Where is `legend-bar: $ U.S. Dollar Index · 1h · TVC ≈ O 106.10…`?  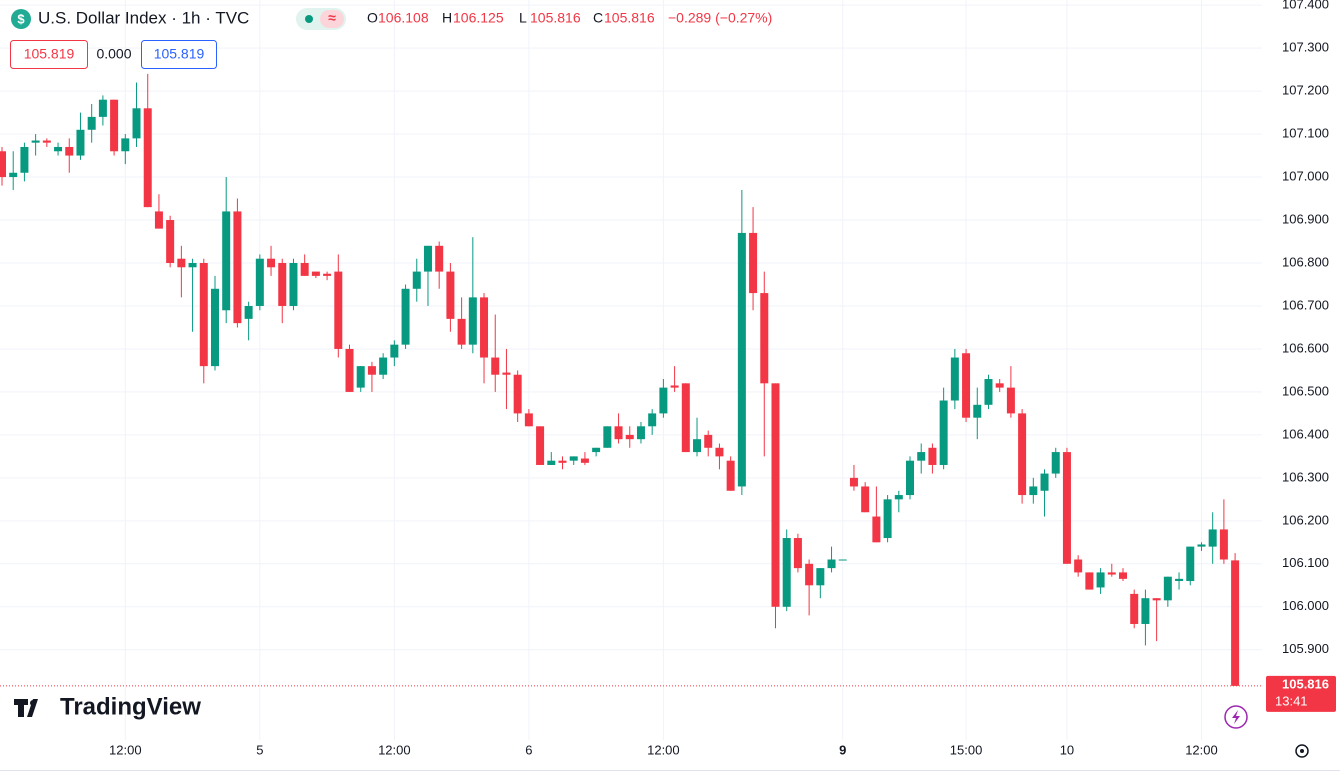
legend-bar: $ U.S. Dollar Index · 1h · TVC ≈ O 106.10… is located at coordinates (391, 38).